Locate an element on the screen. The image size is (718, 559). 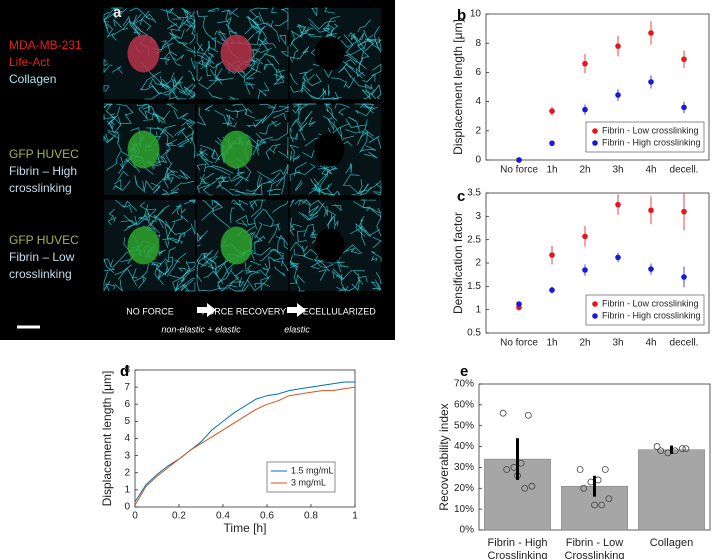
x-tick-label: 2h is located at coordinates (584, 343).